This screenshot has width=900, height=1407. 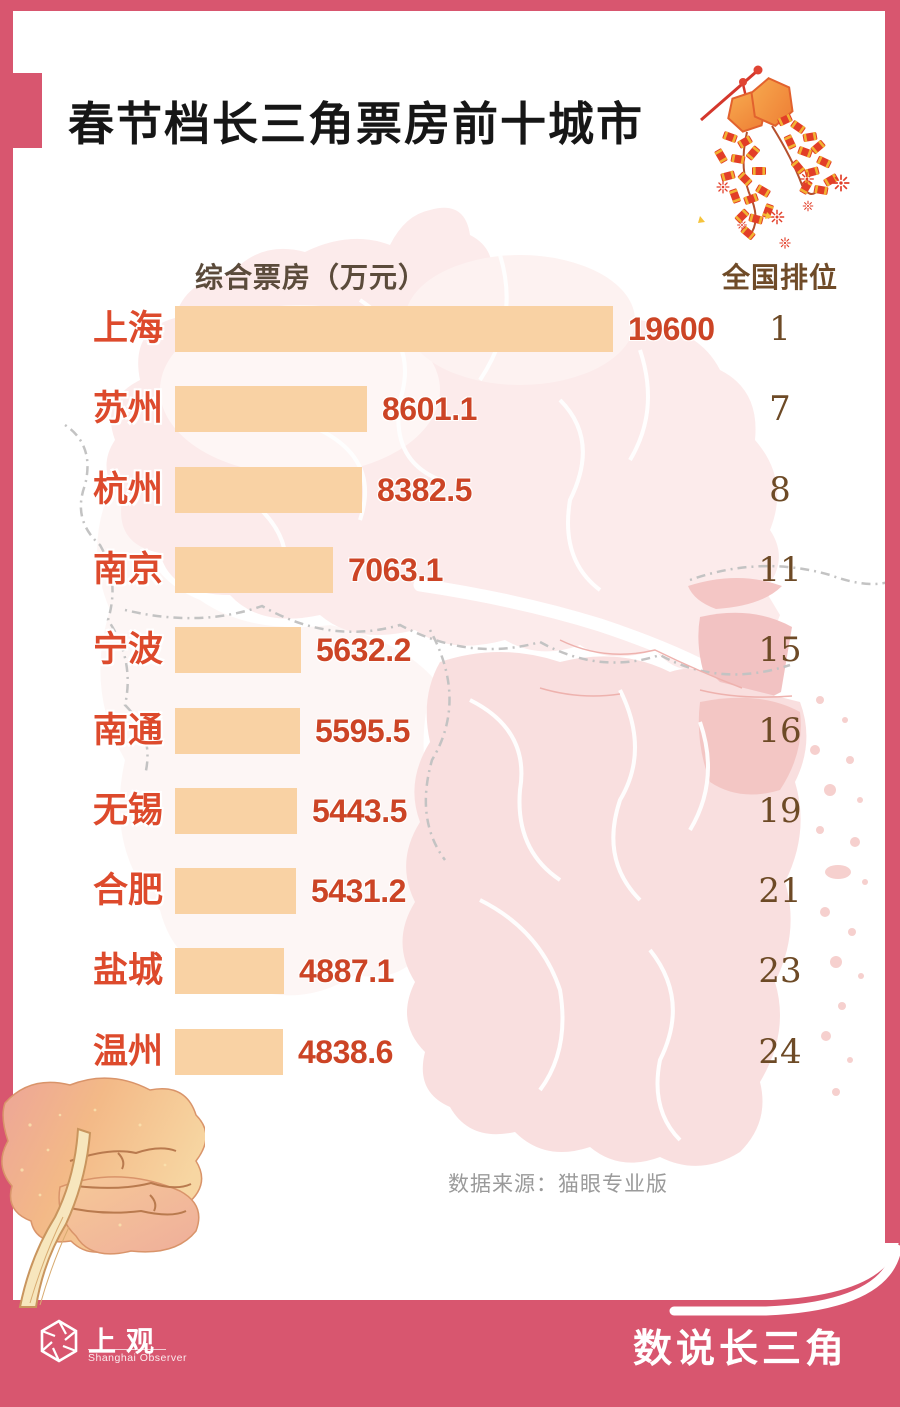 What do you see at coordinates (780, 1051) in the screenshot?
I see `rank-label: 24` at bounding box center [780, 1051].